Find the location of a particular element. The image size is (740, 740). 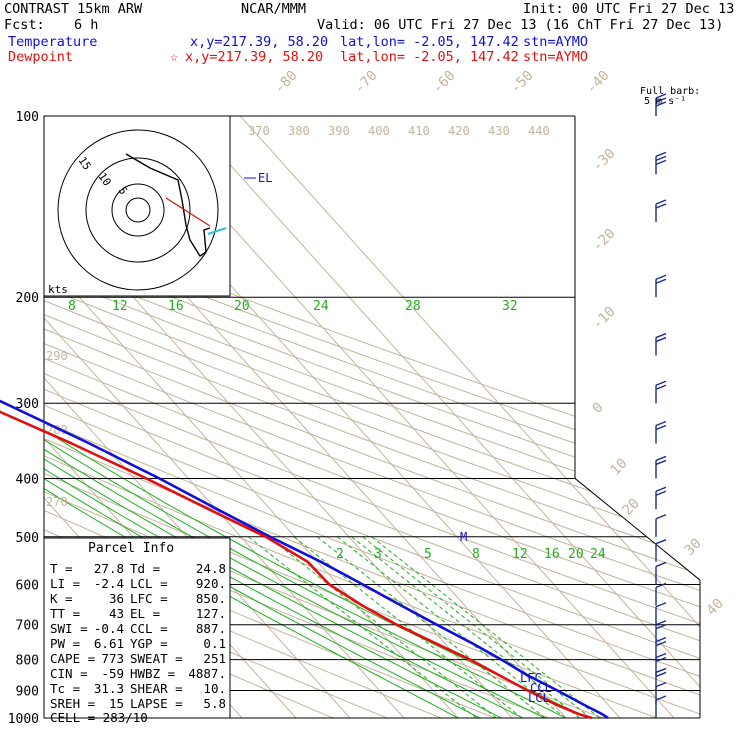

hodograph-inner-ring is located at coordinates (138, 210).